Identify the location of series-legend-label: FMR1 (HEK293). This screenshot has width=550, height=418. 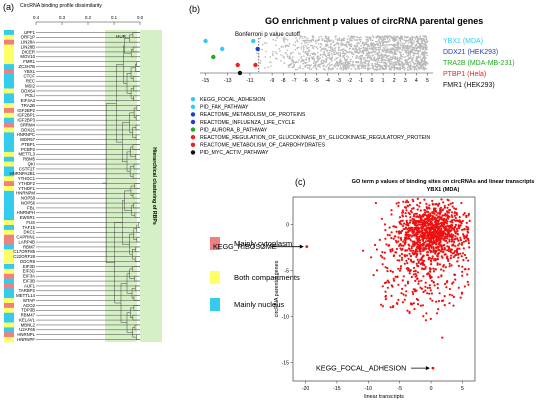
(469, 85).